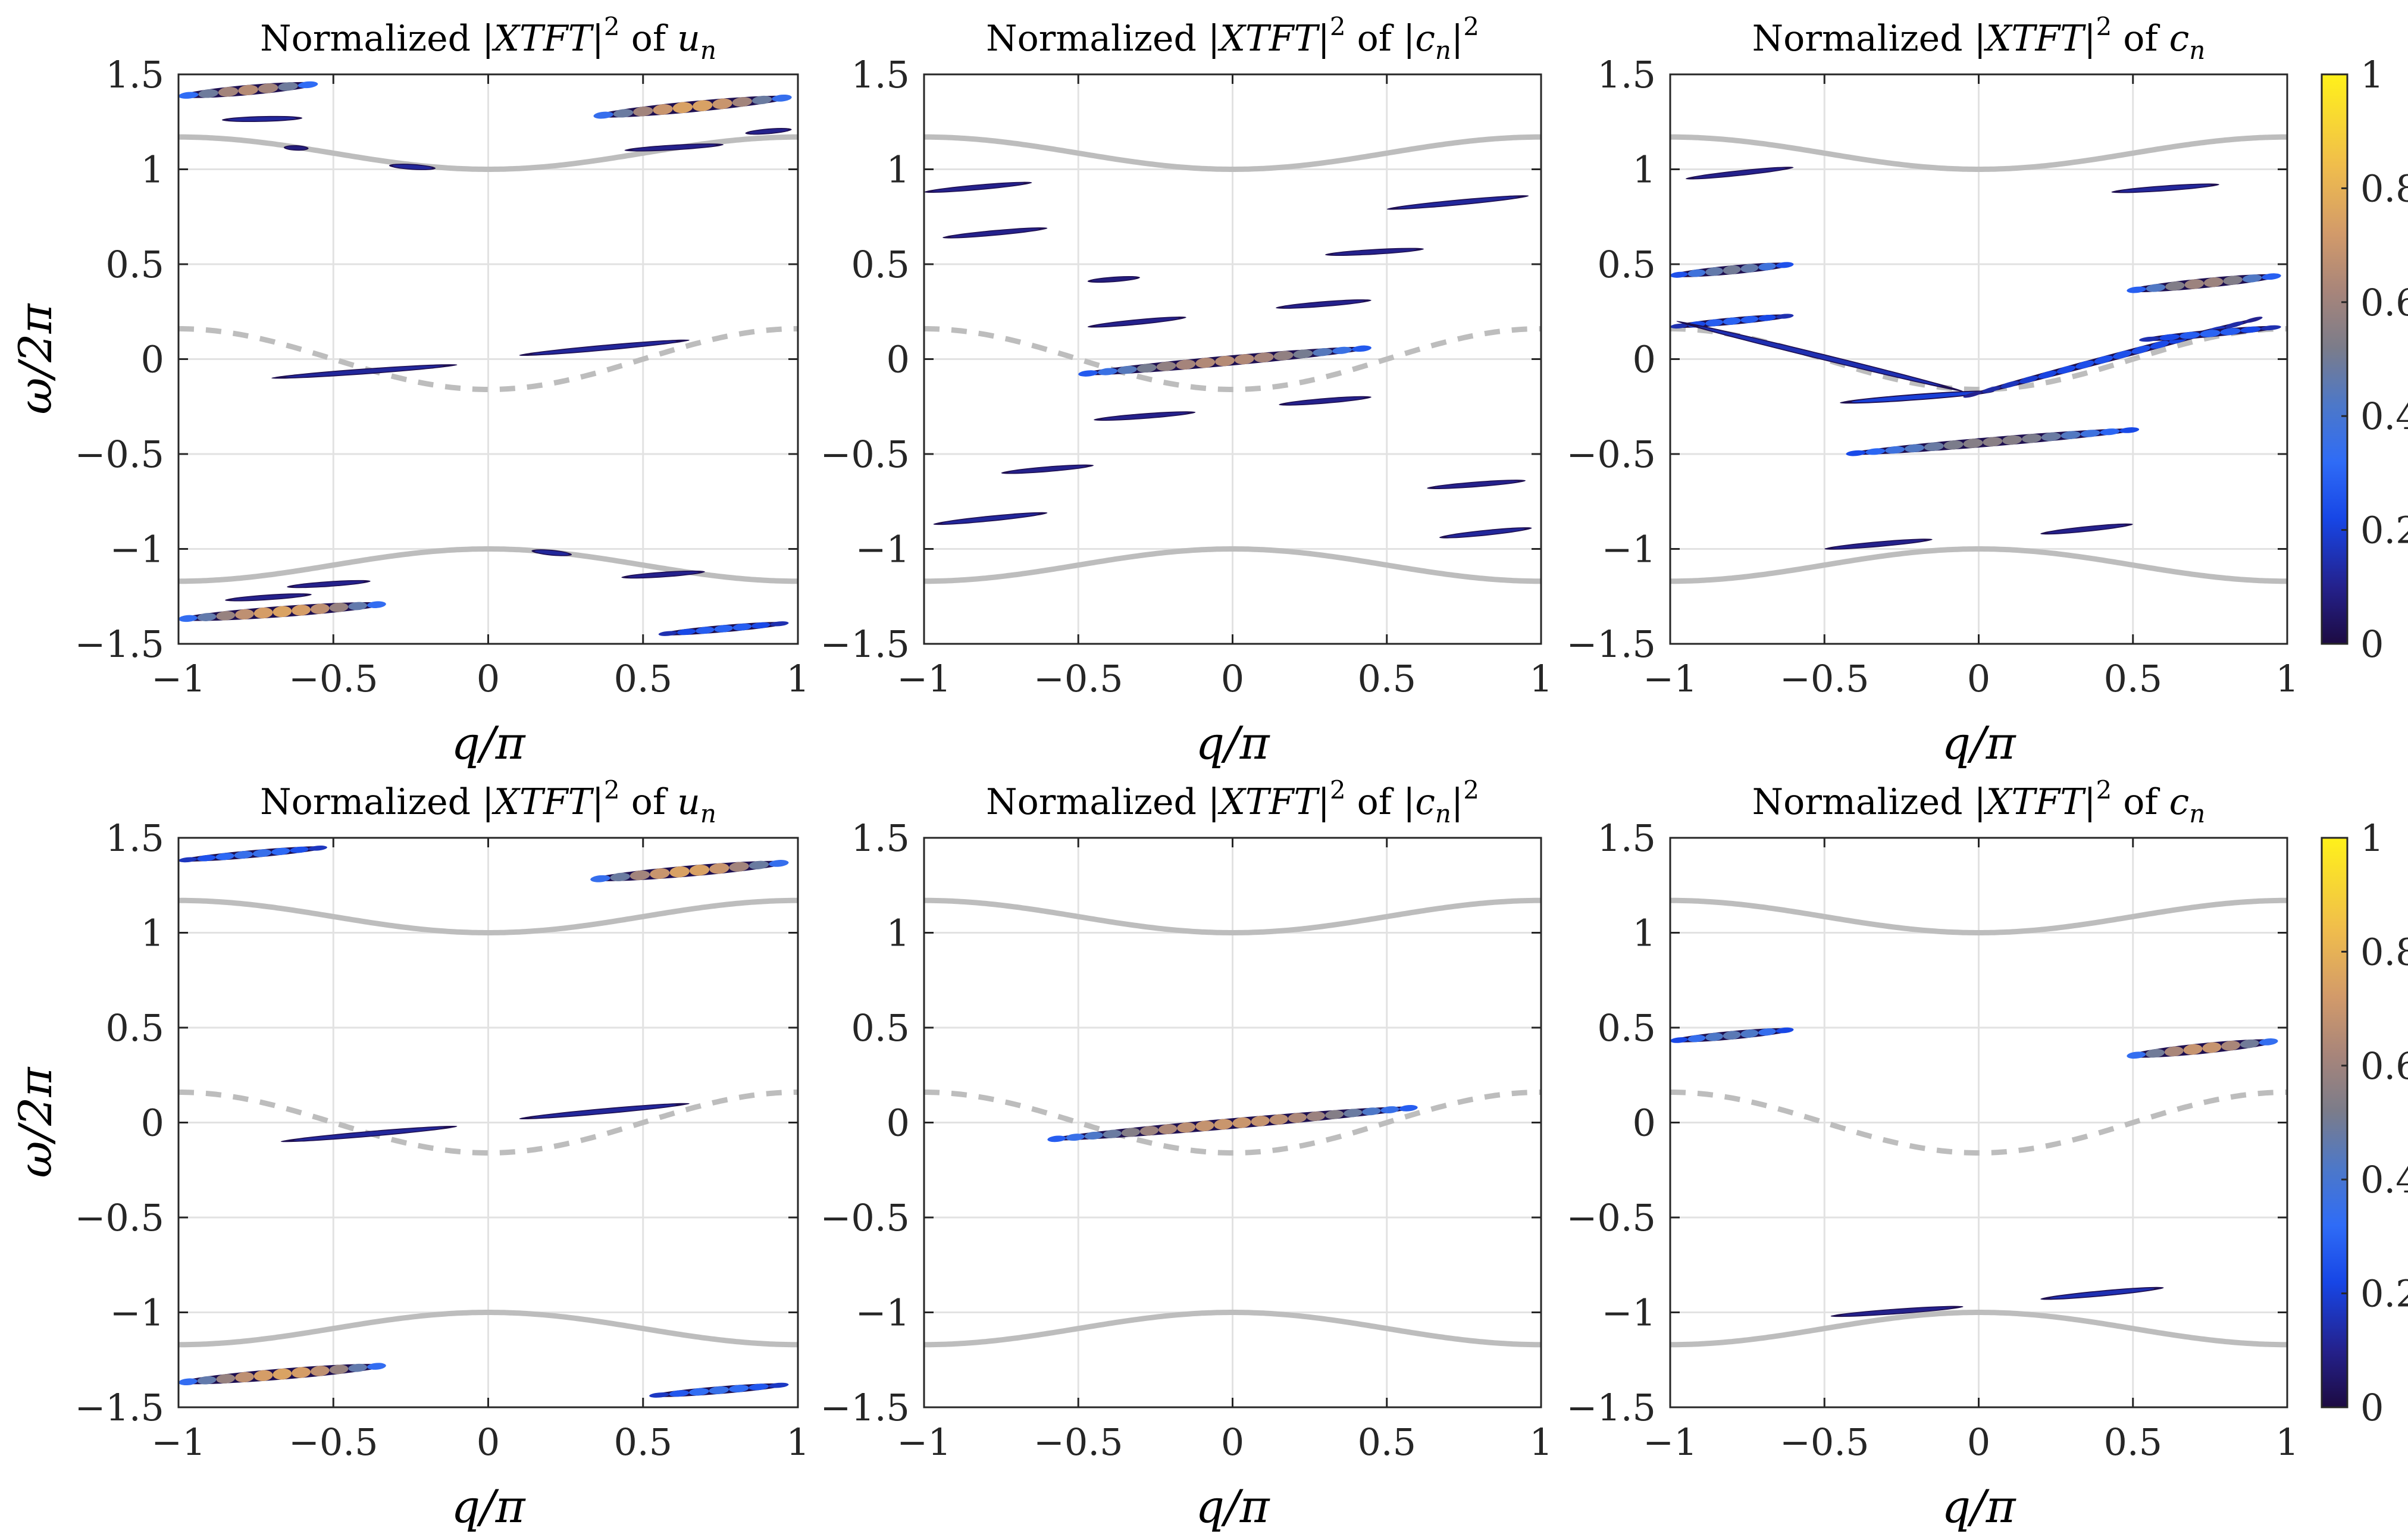 Image resolution: width=2408 pixels, height=1537 pixels. Describe the element at coordinates (1978, 1329) in the screenshot. I see `band-lower-curve` at that location.